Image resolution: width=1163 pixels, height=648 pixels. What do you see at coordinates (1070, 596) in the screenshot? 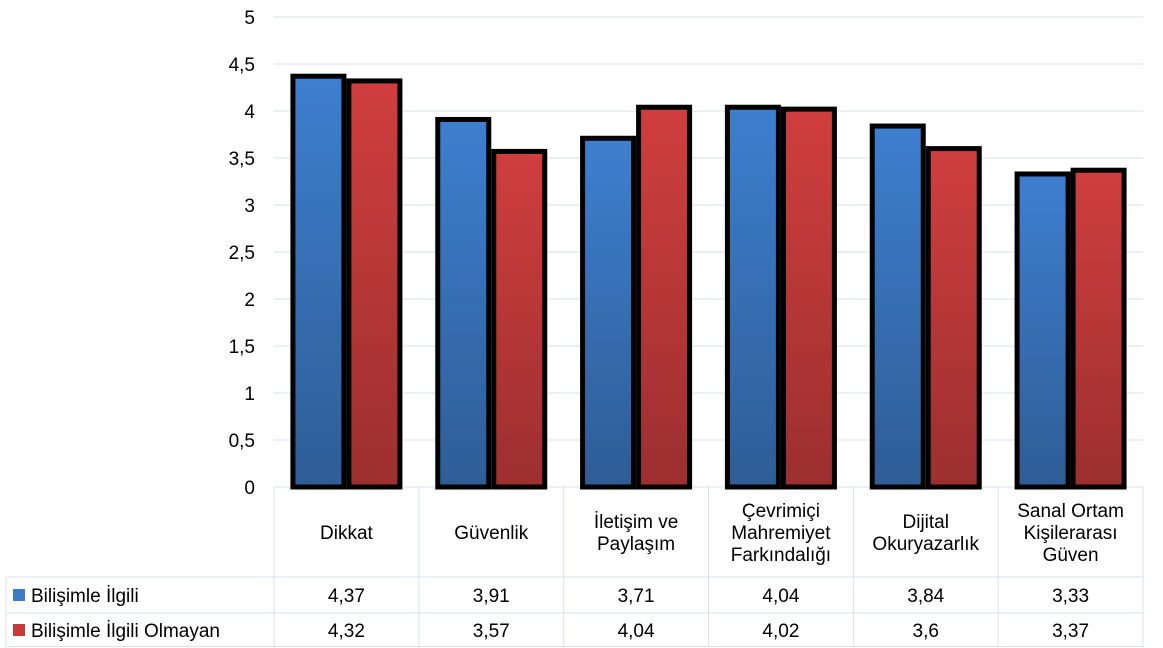
I see `data-label: 3,33` at bounding box center [1070, 596].